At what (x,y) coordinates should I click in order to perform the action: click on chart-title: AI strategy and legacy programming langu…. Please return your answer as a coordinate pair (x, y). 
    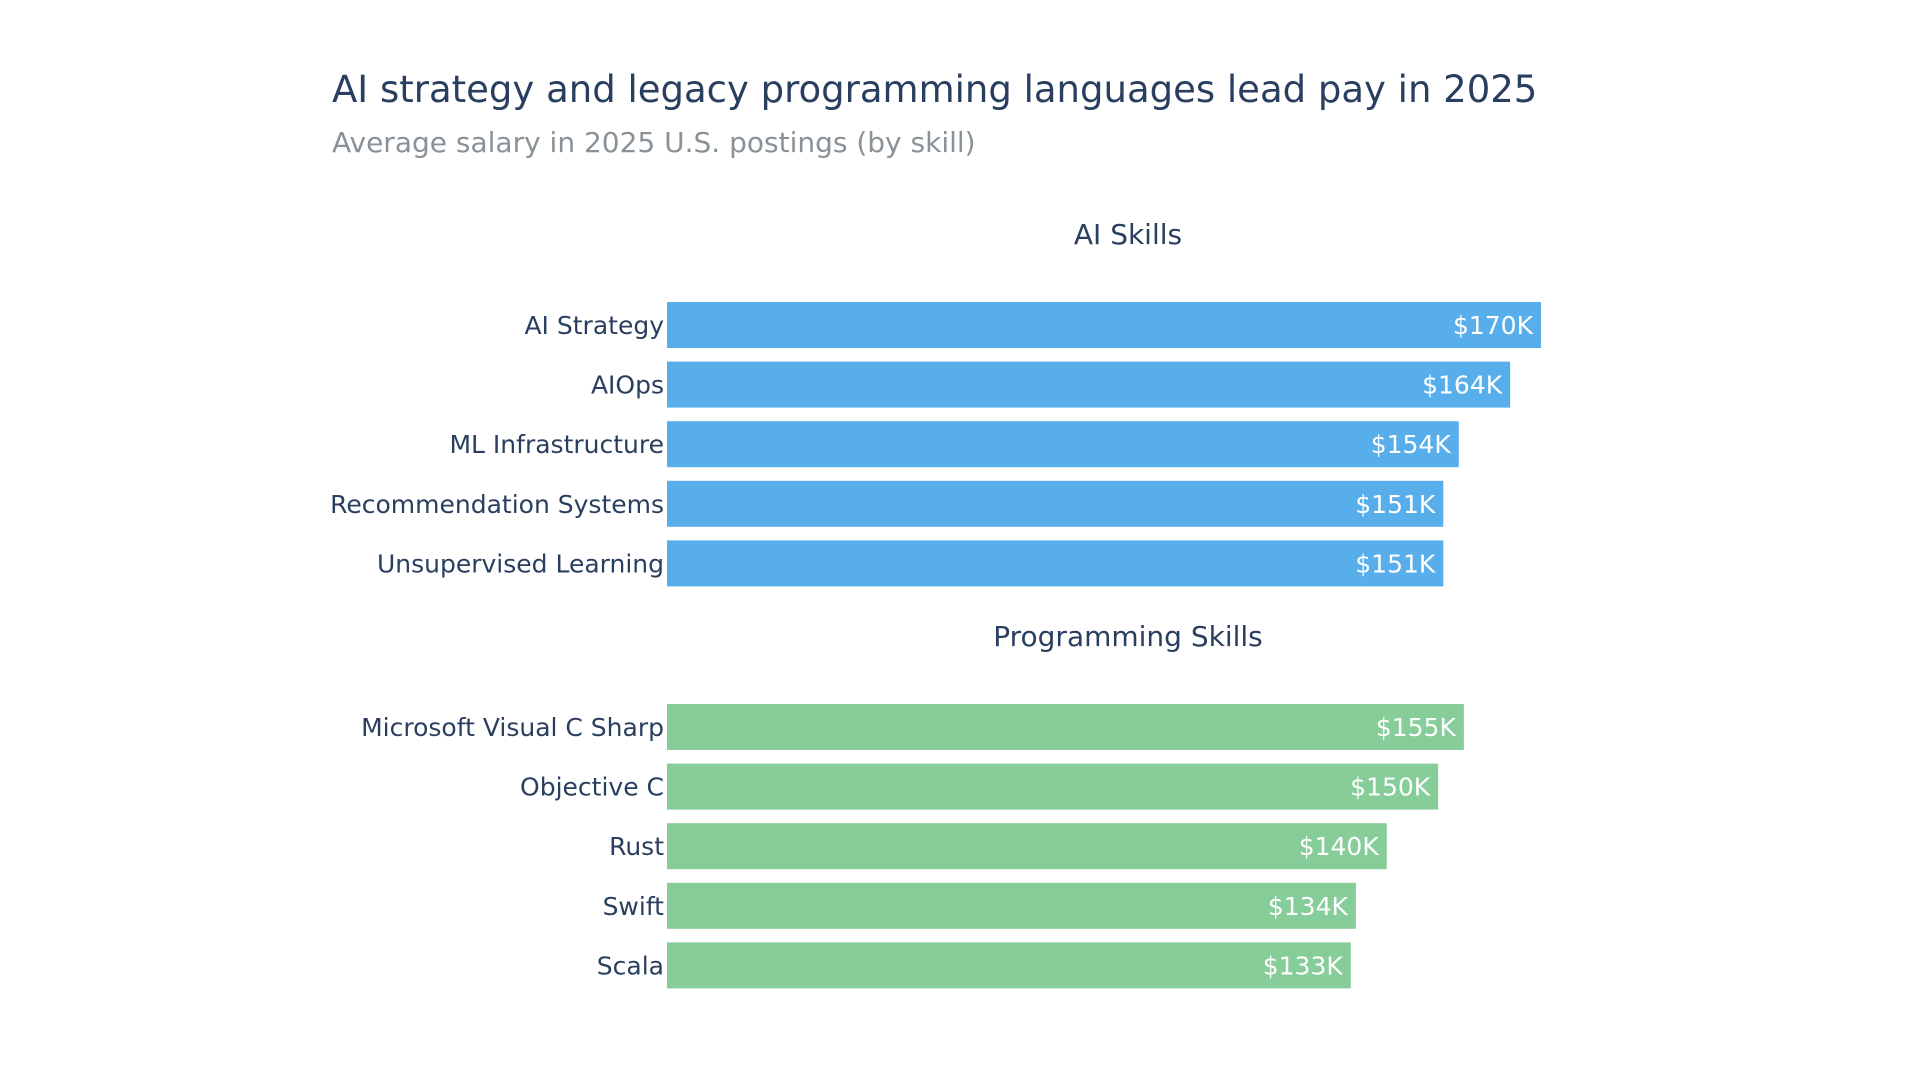
    Looking at the image, I should click on (934, 89).